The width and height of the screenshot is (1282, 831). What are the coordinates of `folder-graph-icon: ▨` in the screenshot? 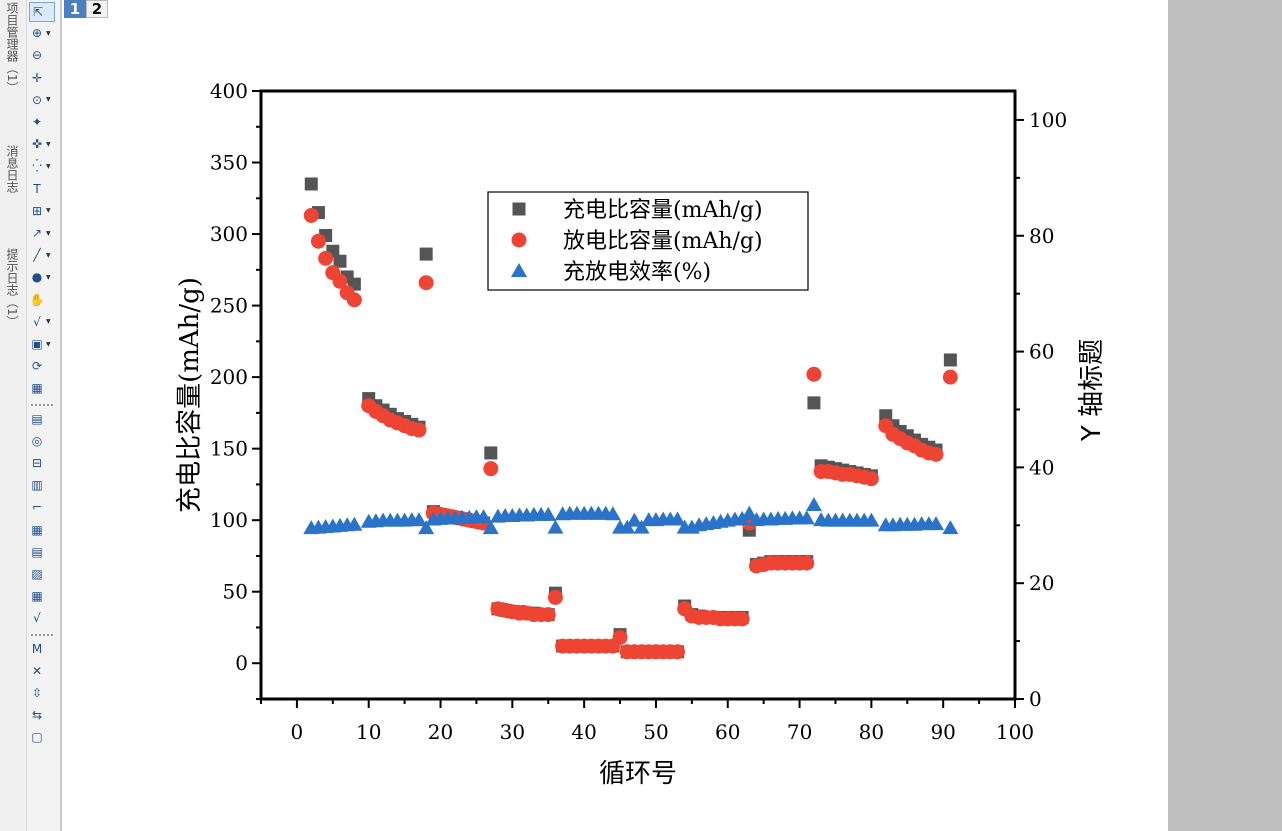 It's located at (41, 574).